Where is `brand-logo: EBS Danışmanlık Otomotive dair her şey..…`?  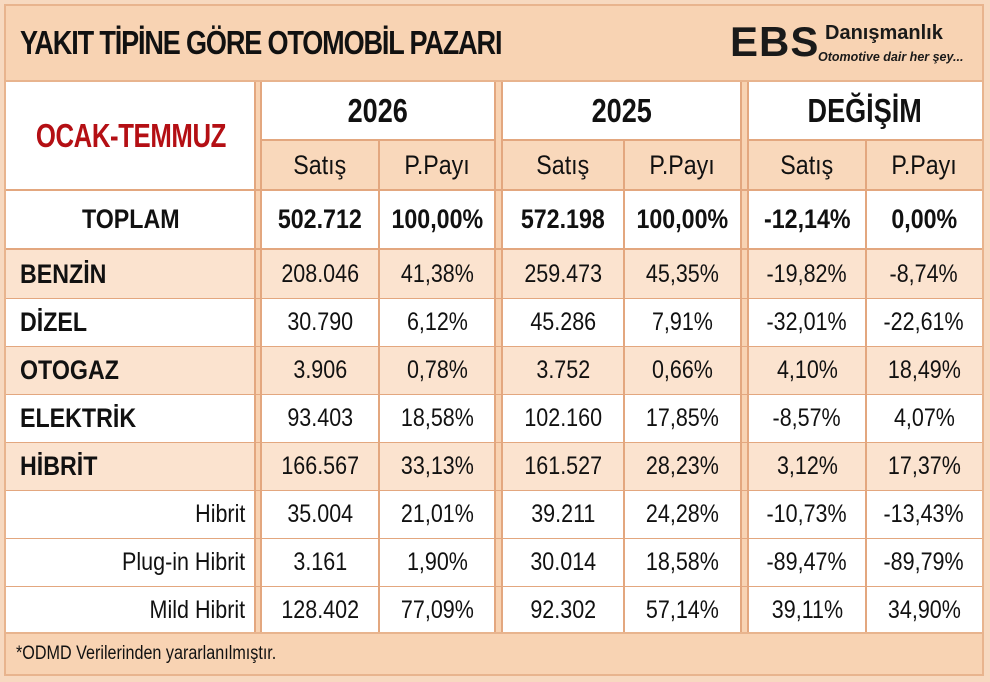
brand-logo: EBS Danışmanlık Otomotive dair her şey..… is located at coordinates (850, 44).